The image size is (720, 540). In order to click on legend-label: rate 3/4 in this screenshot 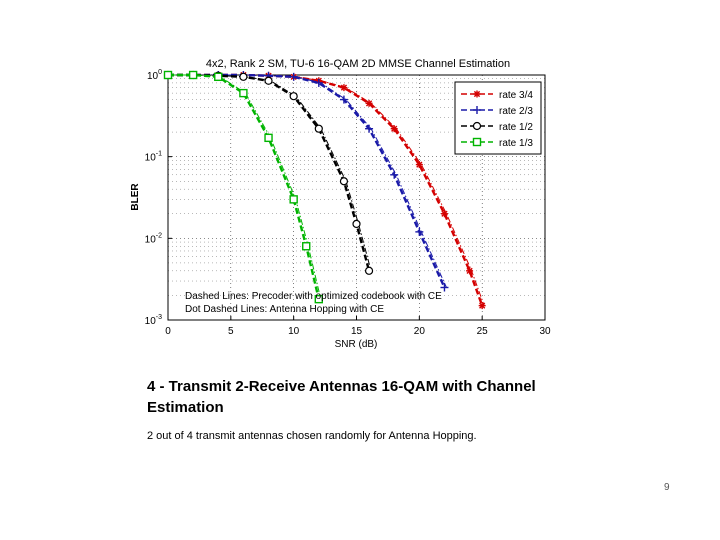, I will do `click(516, 95)`.